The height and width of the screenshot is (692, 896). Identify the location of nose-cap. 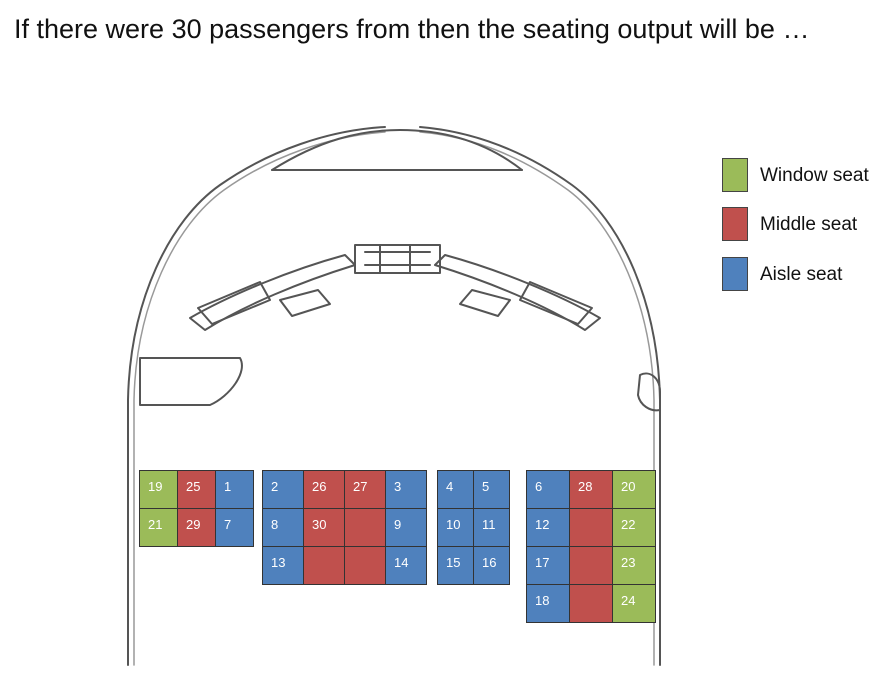
(397, 150).